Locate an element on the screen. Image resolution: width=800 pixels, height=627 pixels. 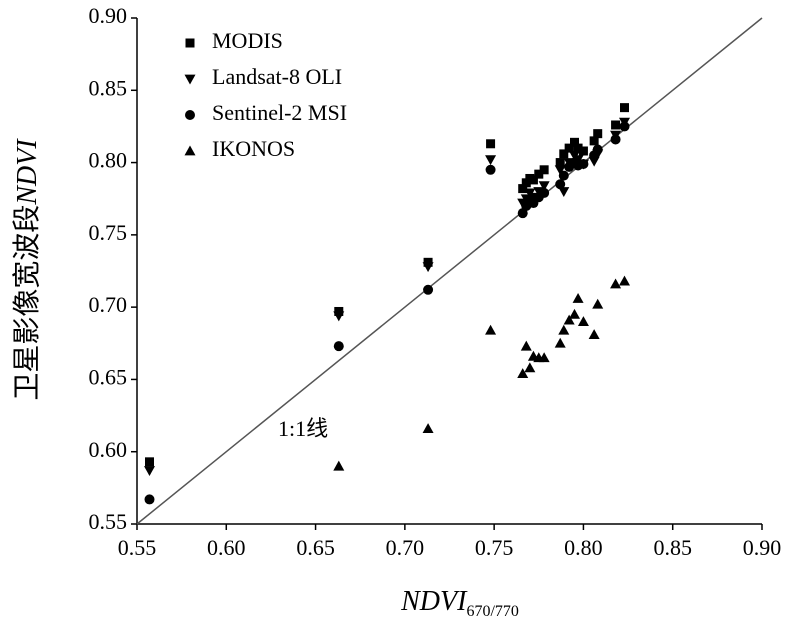
annotation: 1:1线 is located at coordinates (303, 428).